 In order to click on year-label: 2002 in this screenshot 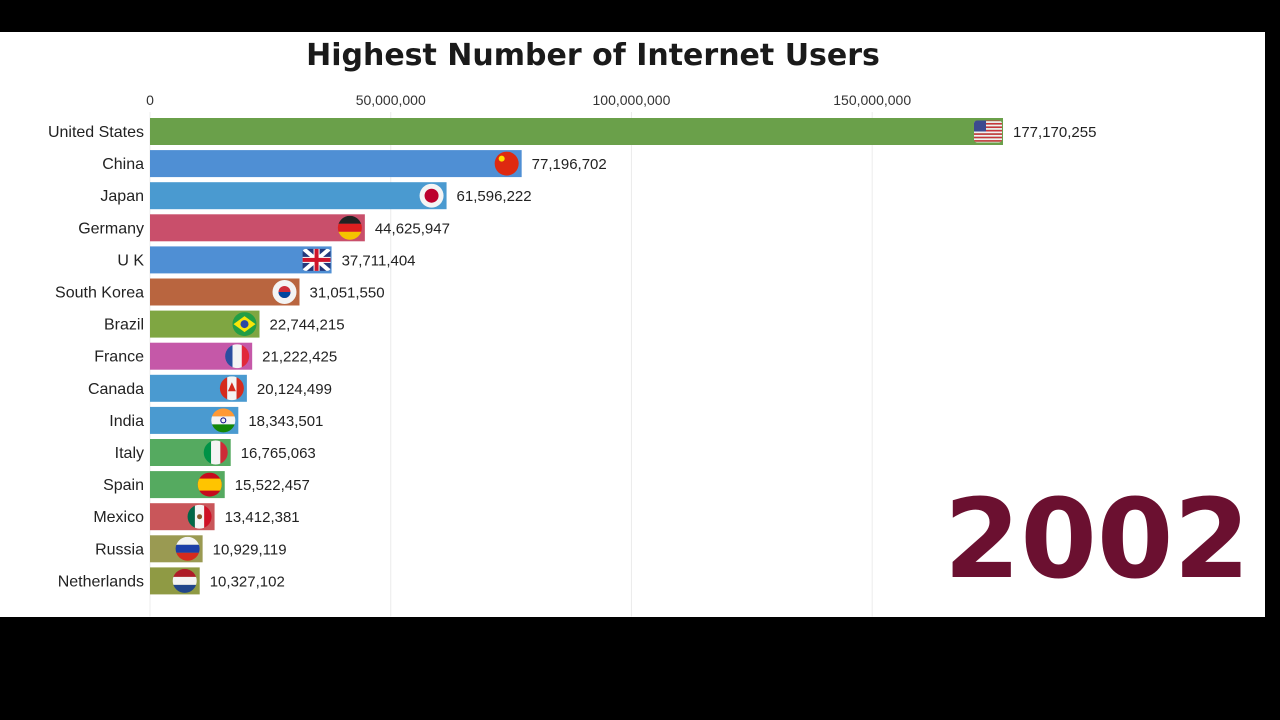, I will do `click(1097, 539)`.